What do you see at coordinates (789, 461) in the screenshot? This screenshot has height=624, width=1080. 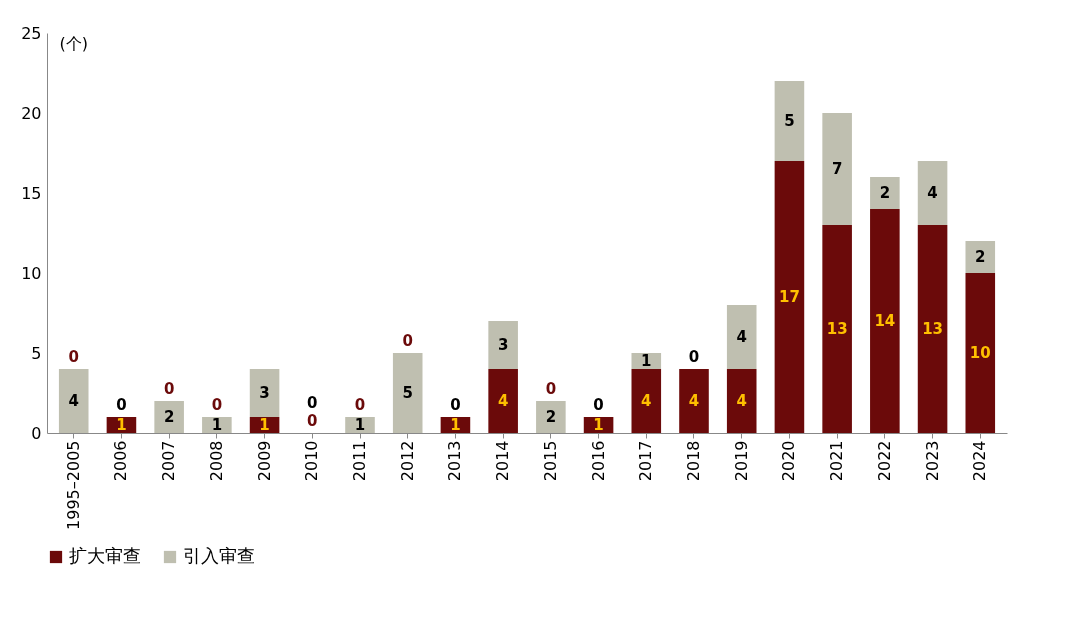 I see `x-tick-label: 2020` at bounding box center [789, 461].